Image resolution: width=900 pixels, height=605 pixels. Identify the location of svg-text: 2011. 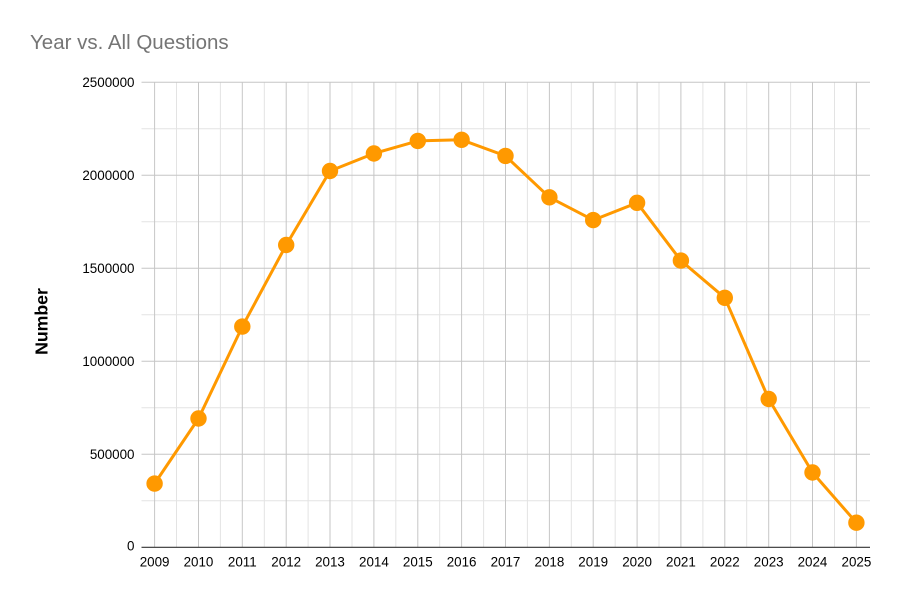
(242, 562).